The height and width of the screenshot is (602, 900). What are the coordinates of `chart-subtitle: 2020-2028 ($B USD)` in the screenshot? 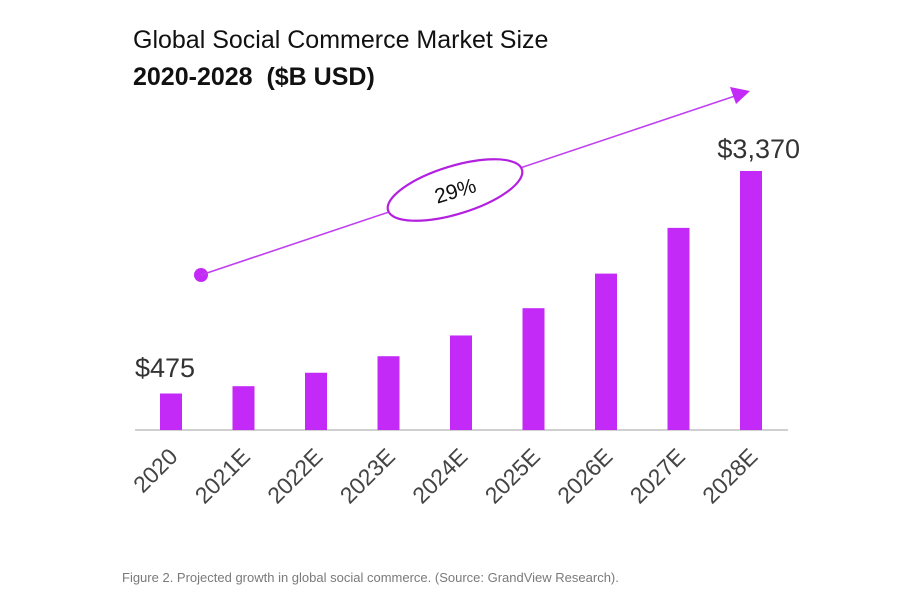 It's located at (254, 77).